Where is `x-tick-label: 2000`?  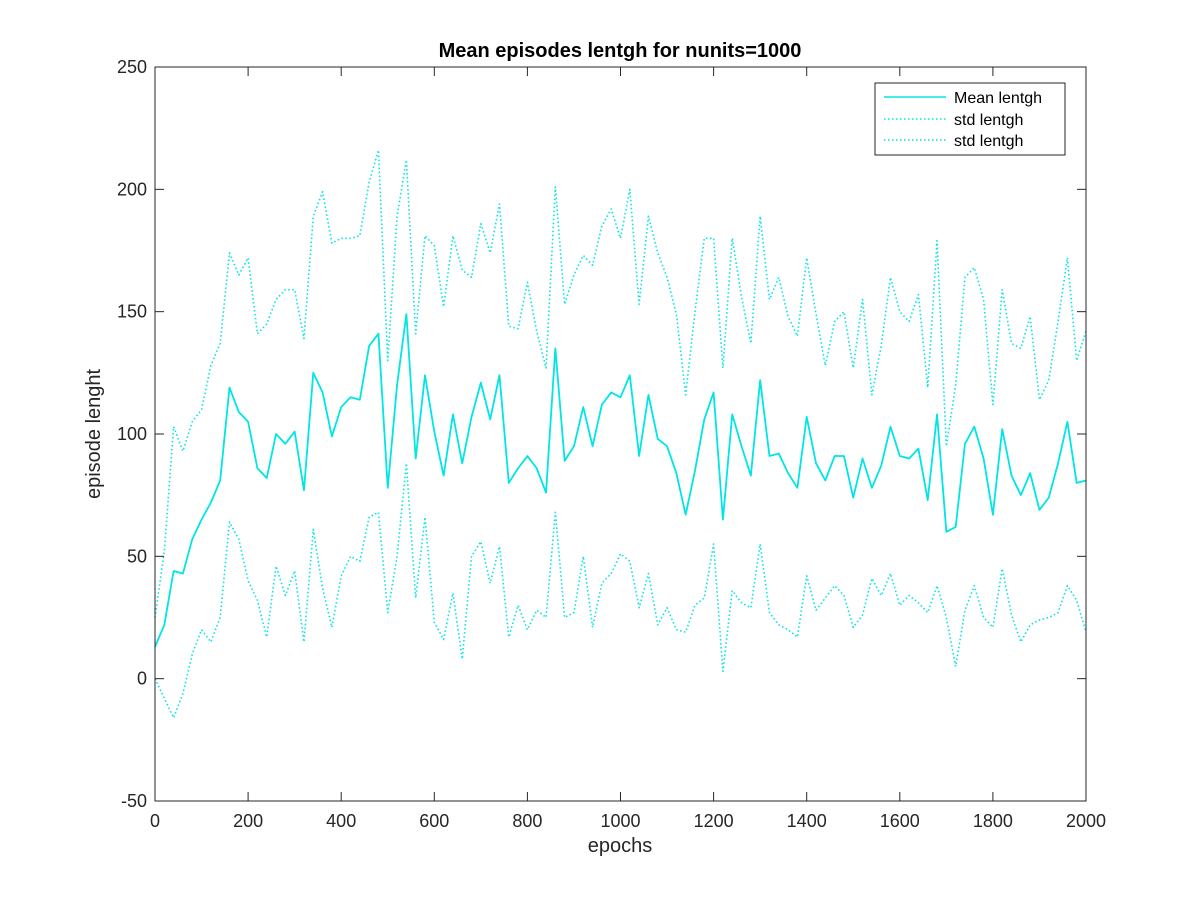
x-tick-label: 2000 is located at coordinates (1086, 821).